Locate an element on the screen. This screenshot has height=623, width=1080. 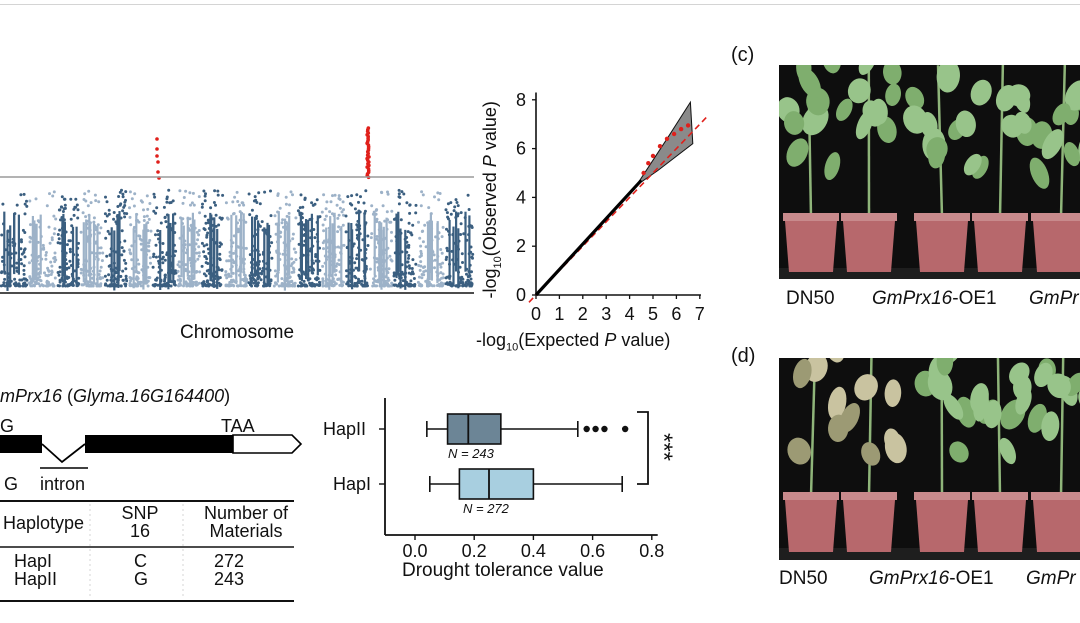
boxplot-group-hapi is located at coordinates (526, 484).